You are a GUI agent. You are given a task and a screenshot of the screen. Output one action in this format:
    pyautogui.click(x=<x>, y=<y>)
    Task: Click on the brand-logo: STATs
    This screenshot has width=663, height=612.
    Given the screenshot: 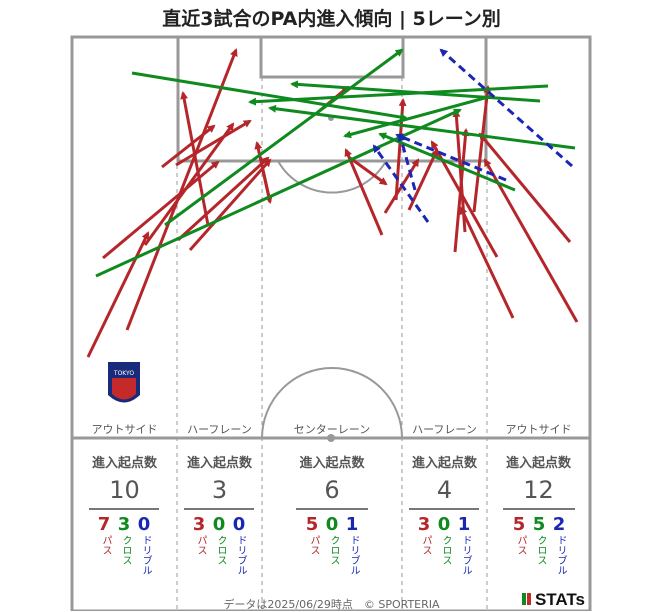 What is the action you would take?
    pyautogui.click(x=553, y=600)
    